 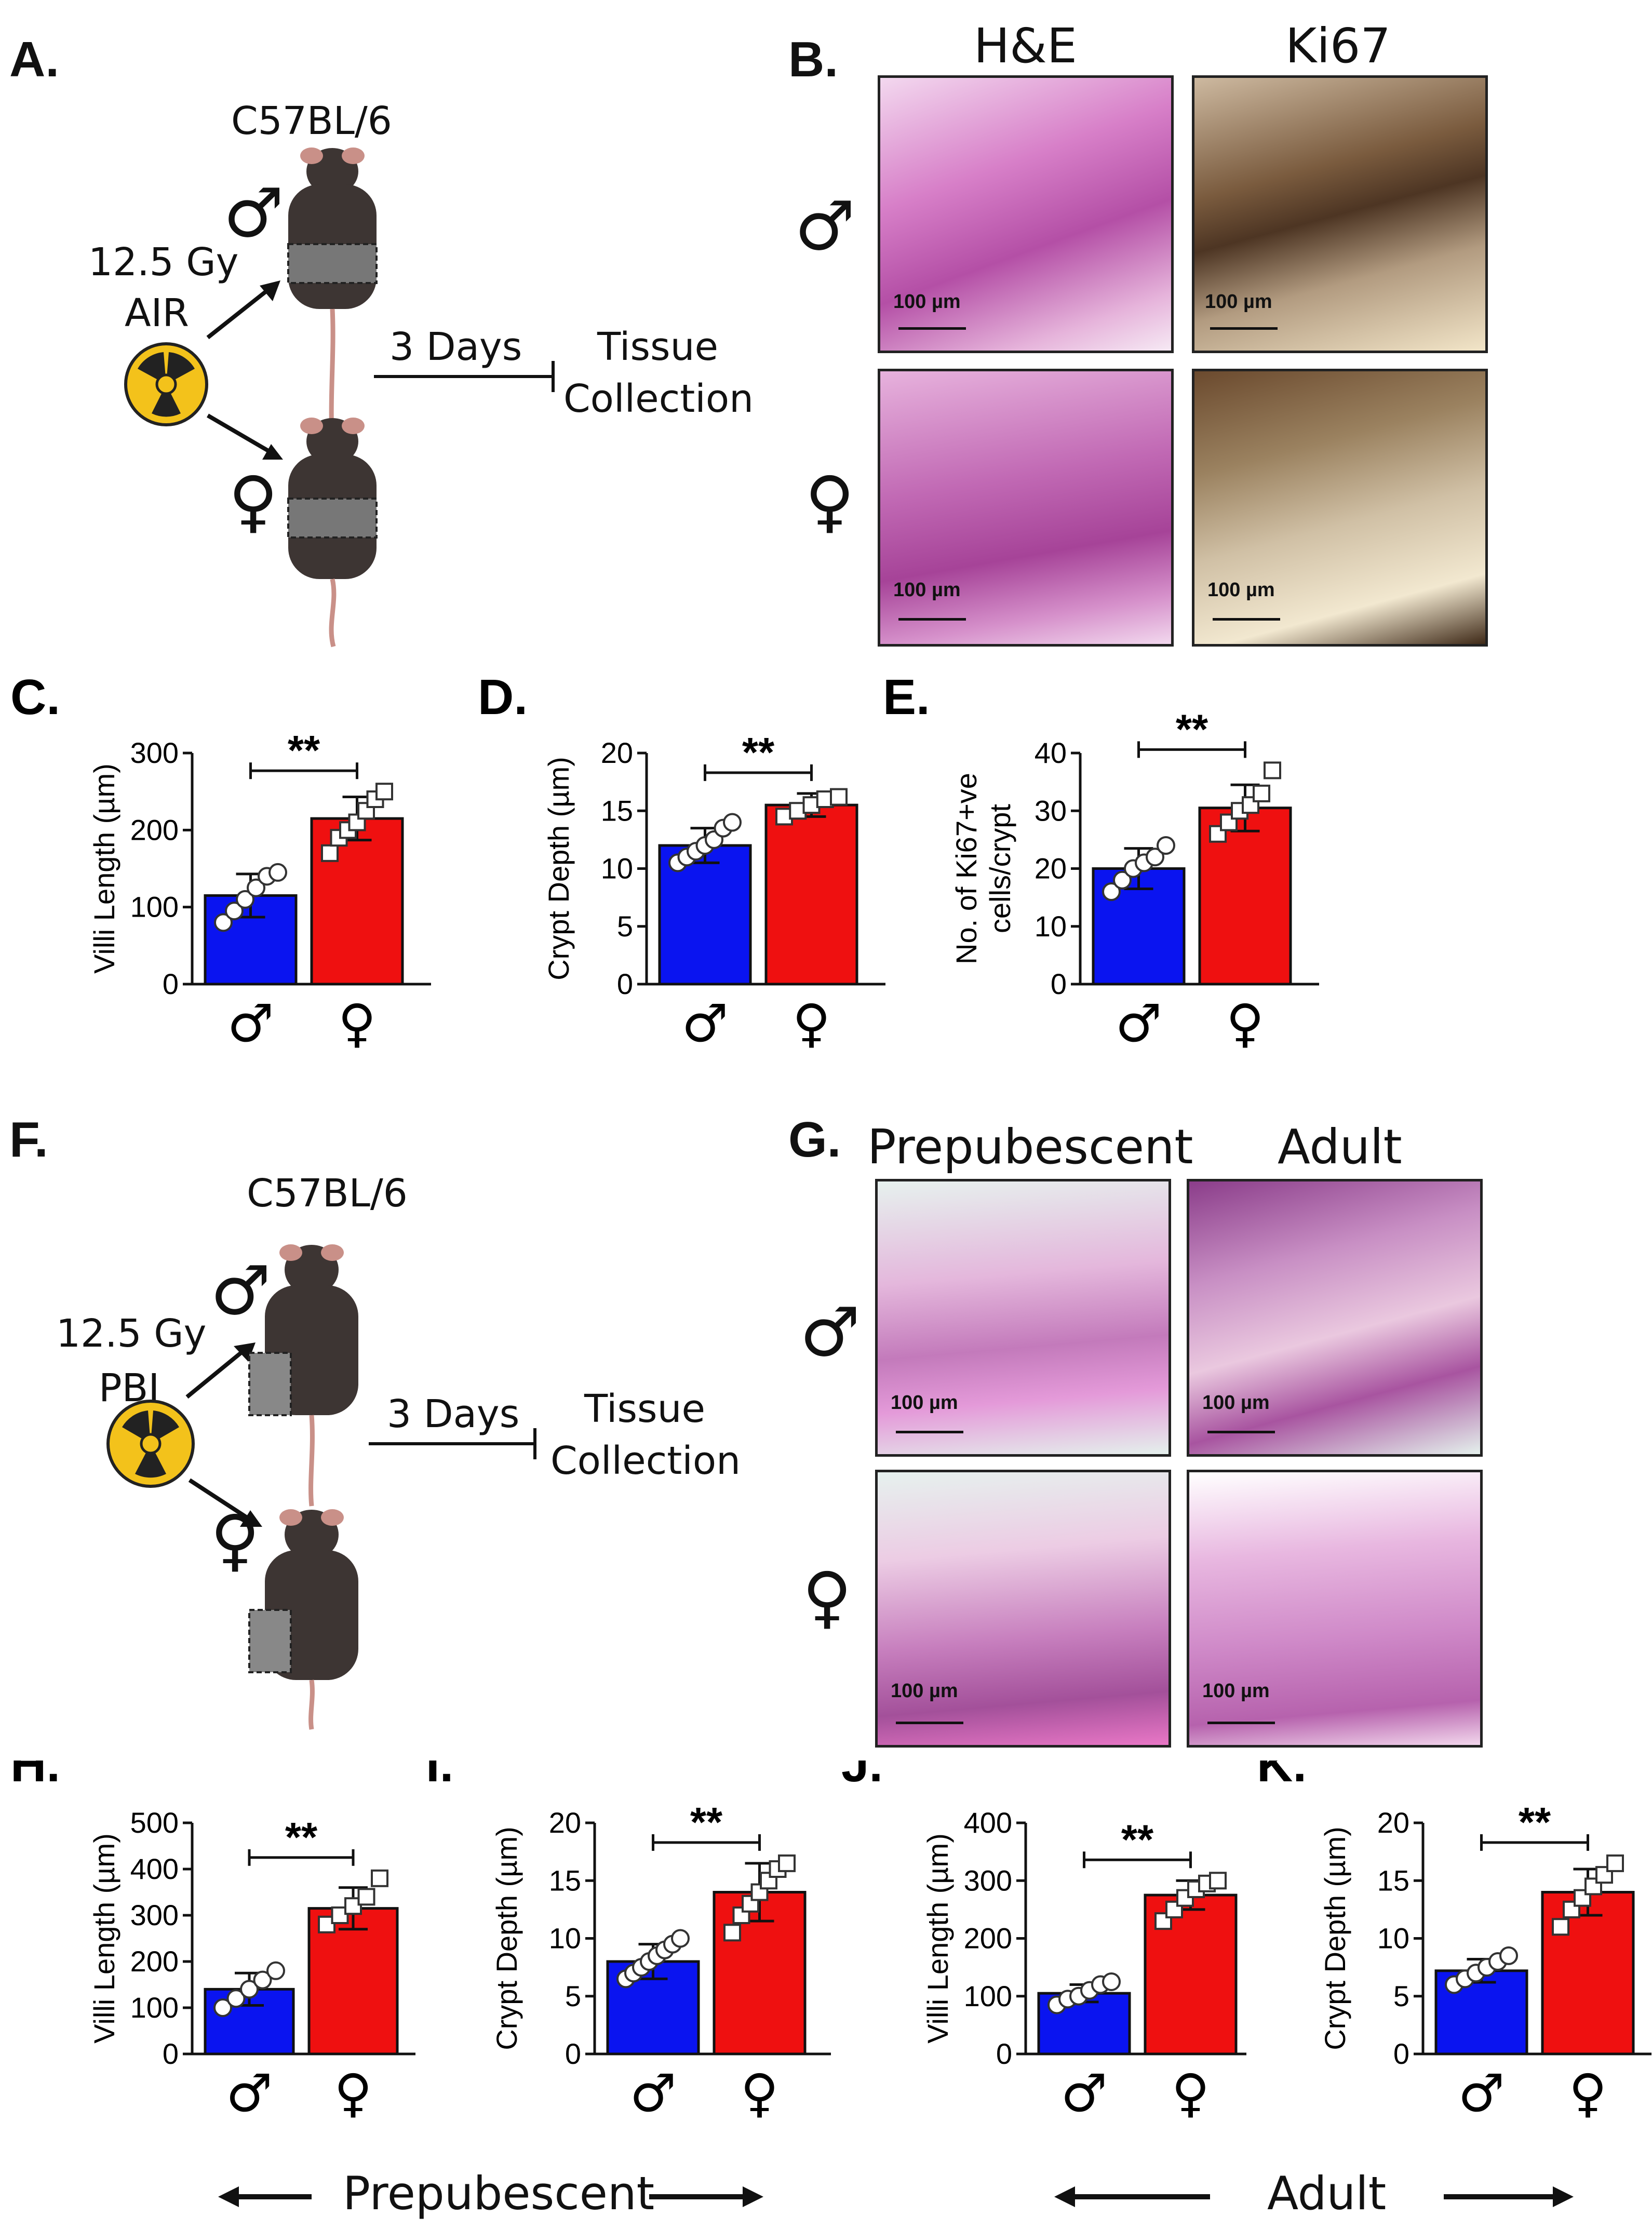 I want to click on y-tick-label: 100, so click(x=154, y=2007).